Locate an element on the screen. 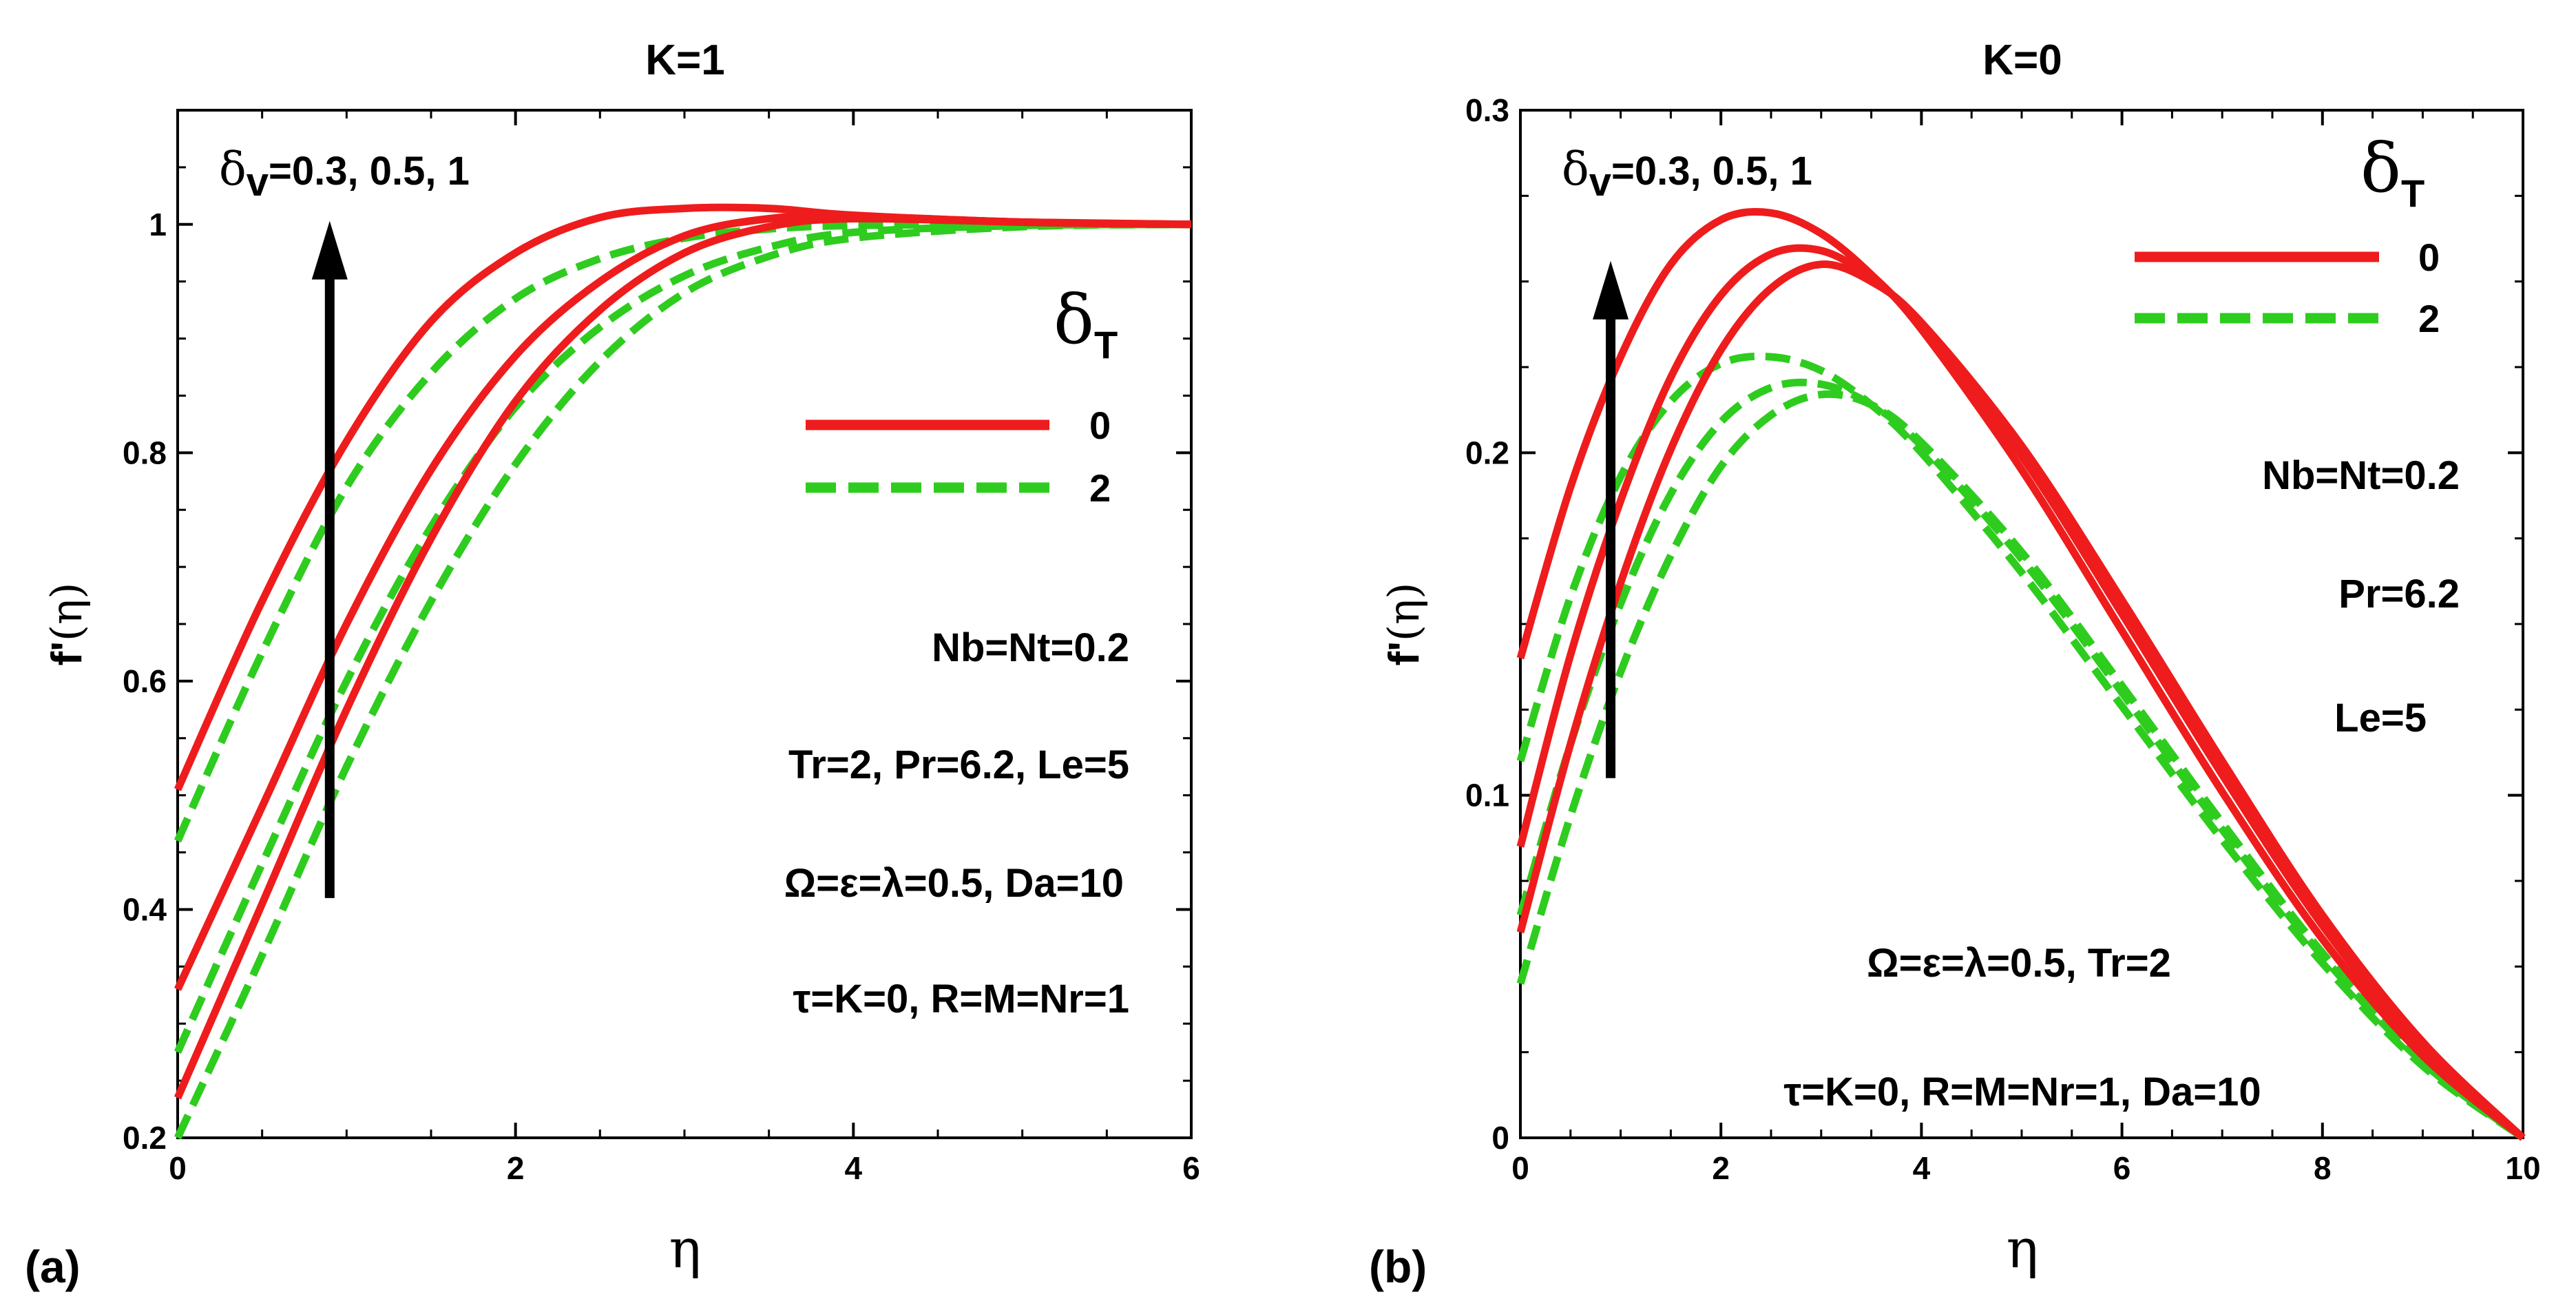 This screenshot has height=1310, width=2576. panel-a-ylabel: f'(η) is located at coordinates (66, 624).